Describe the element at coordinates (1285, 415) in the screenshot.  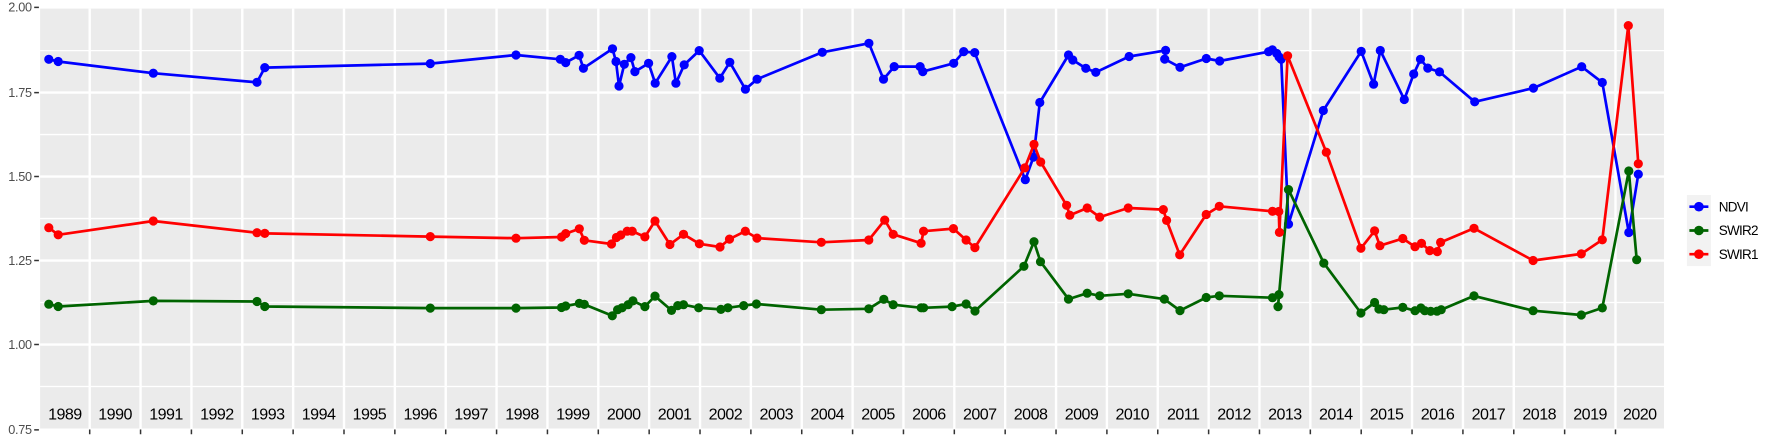
I see `svg-text: 2013` at that location.